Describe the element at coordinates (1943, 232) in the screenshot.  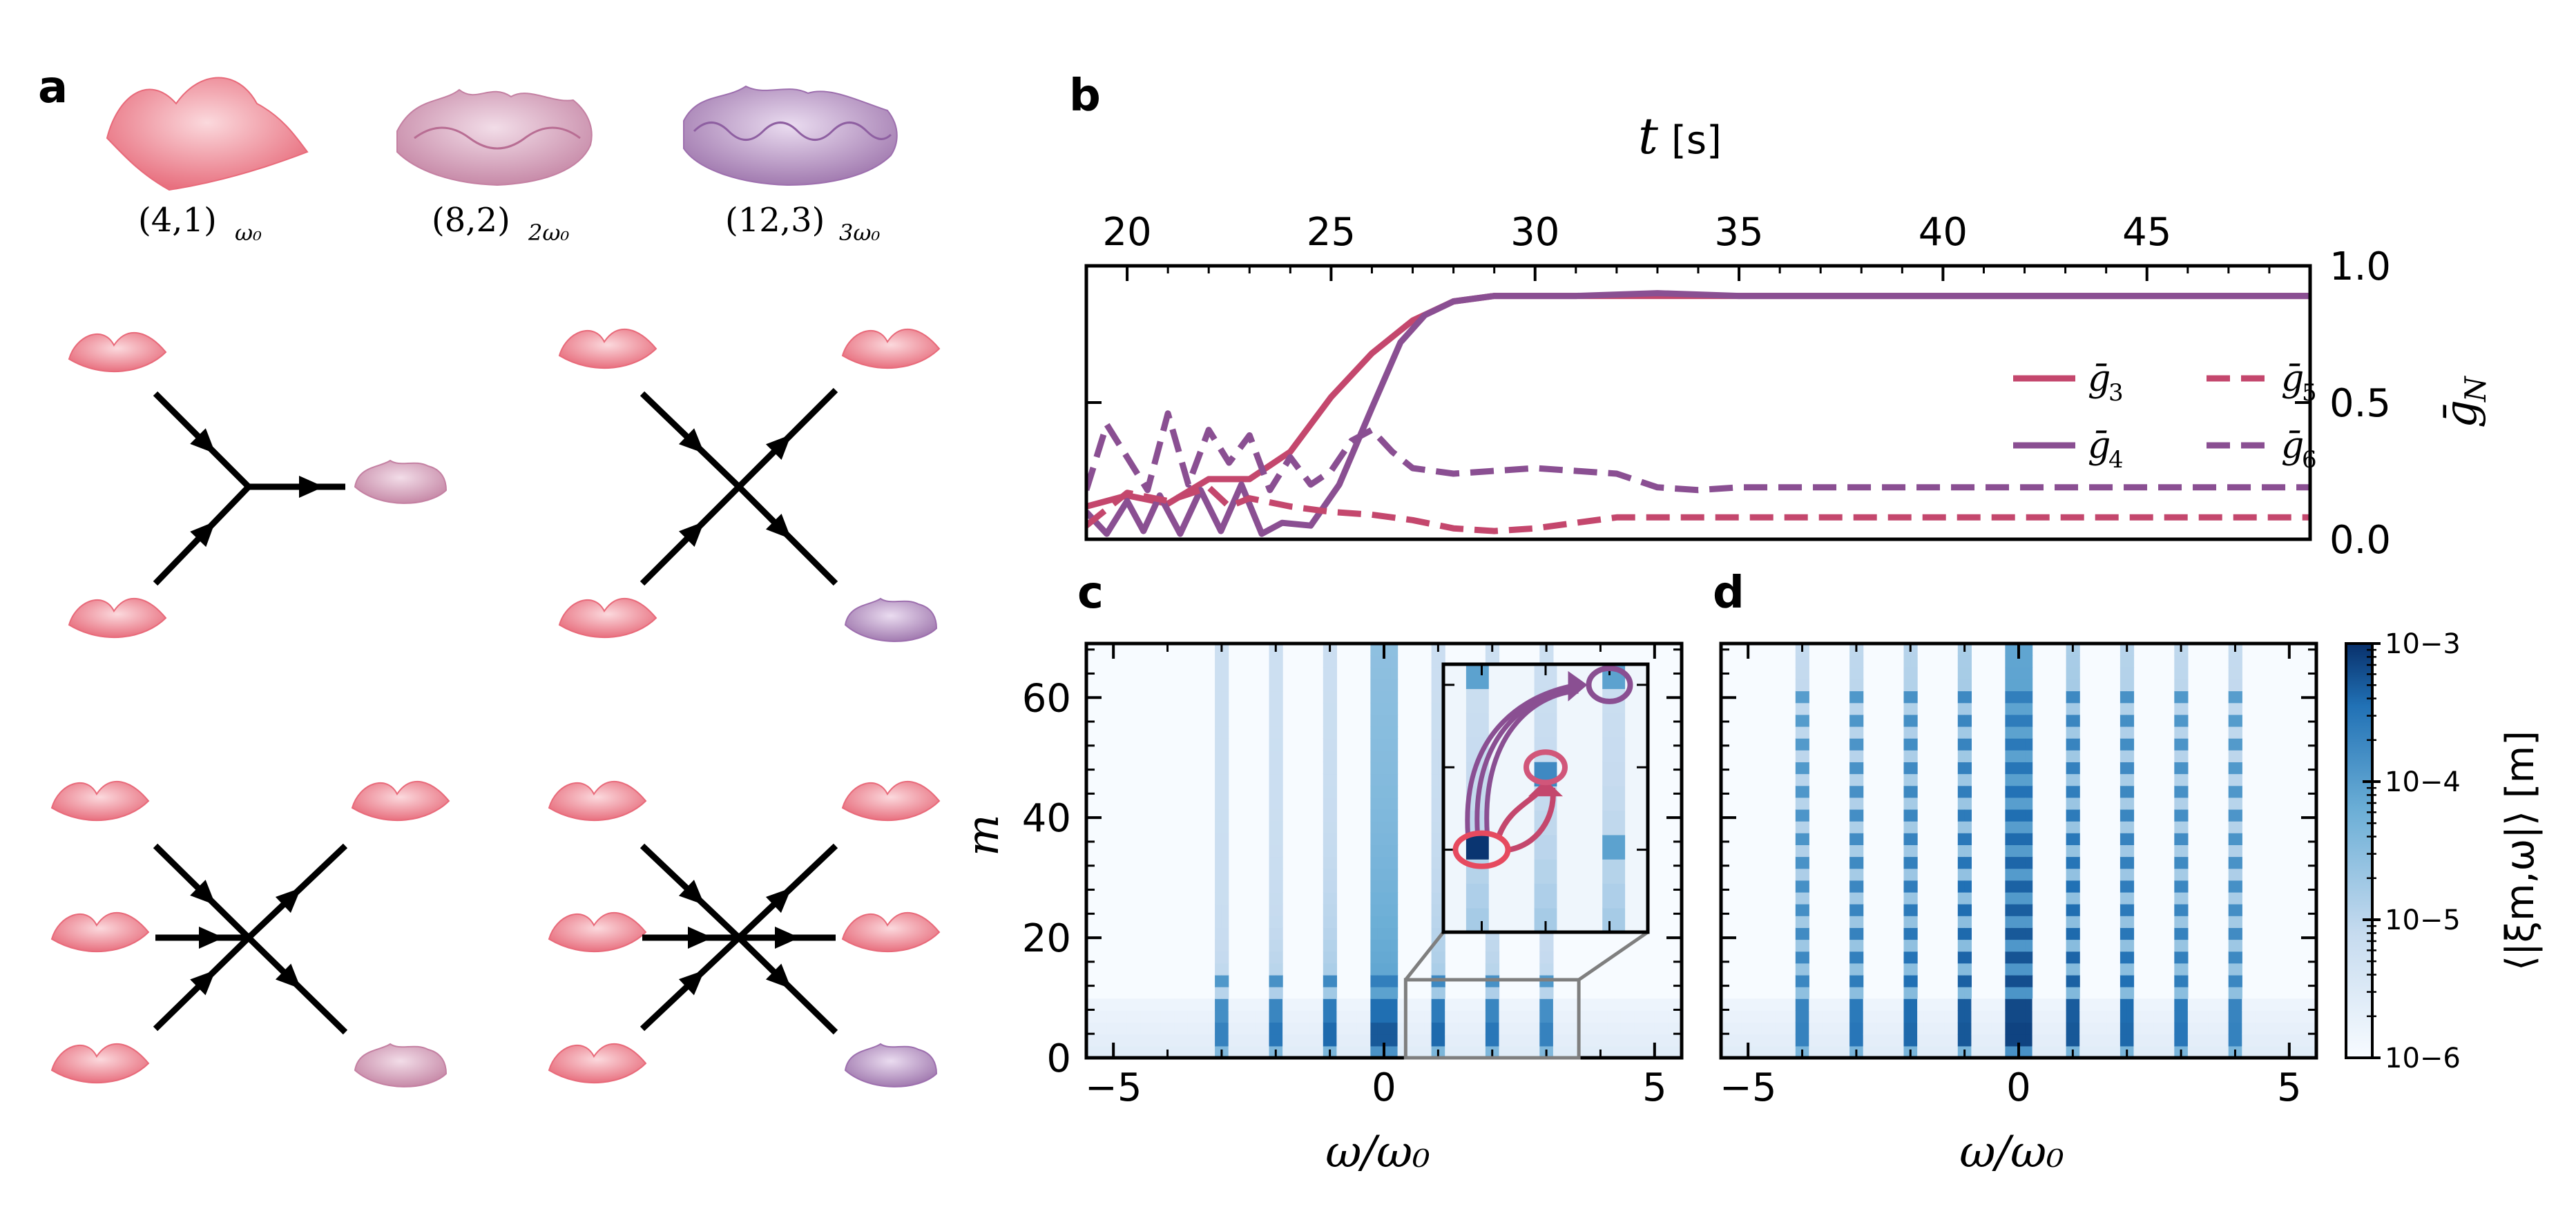
I see `b-xtick-label: 40` at that location.